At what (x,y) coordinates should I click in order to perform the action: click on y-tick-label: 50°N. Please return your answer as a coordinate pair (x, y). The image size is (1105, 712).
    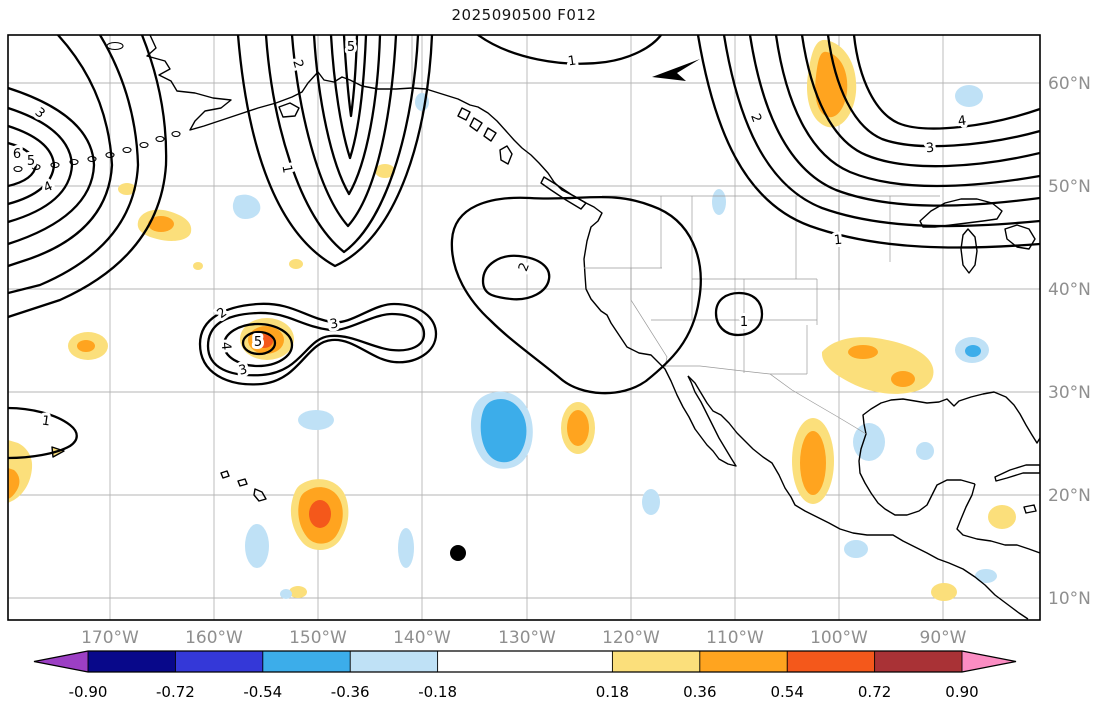
    Looking at the image, I should click on (1069, 187).